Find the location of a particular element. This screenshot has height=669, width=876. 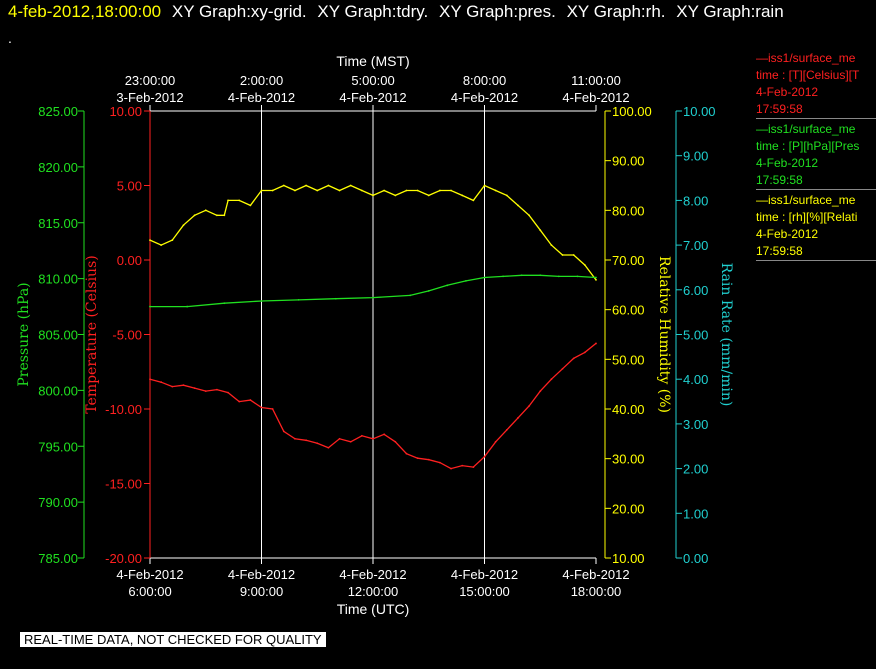

humidity-axis-tick-label: 90.00 is located at coordinates (628, 161).